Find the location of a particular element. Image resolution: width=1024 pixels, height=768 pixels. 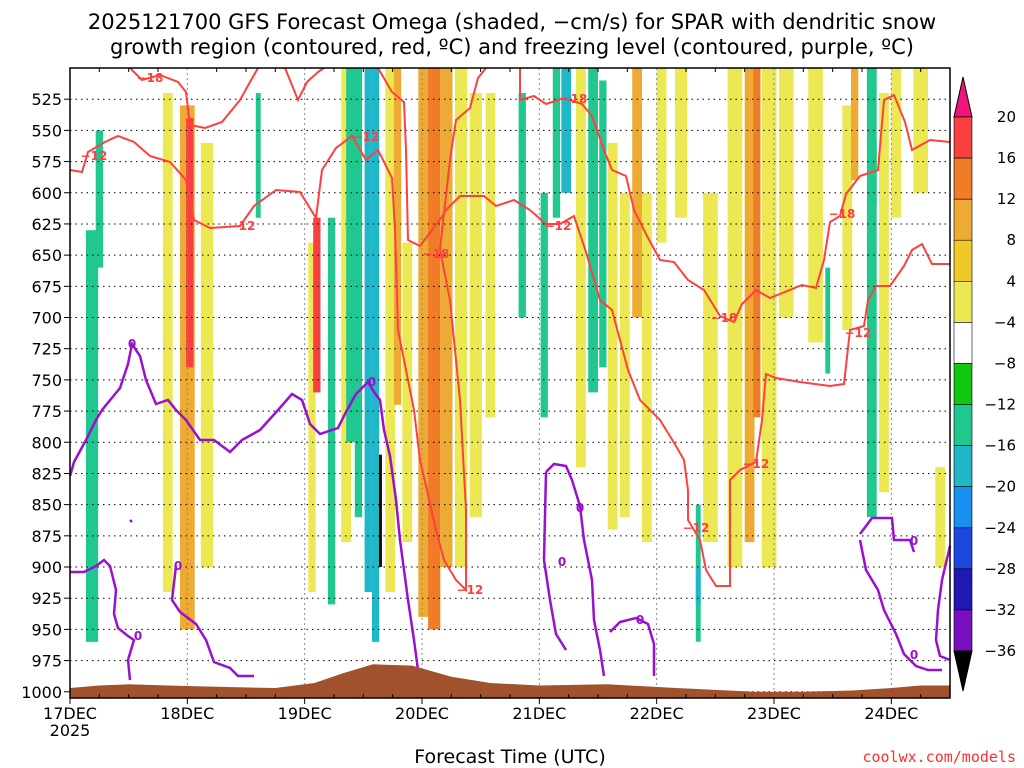

y-tick-label: 575 is located at coordinates (46, 162).